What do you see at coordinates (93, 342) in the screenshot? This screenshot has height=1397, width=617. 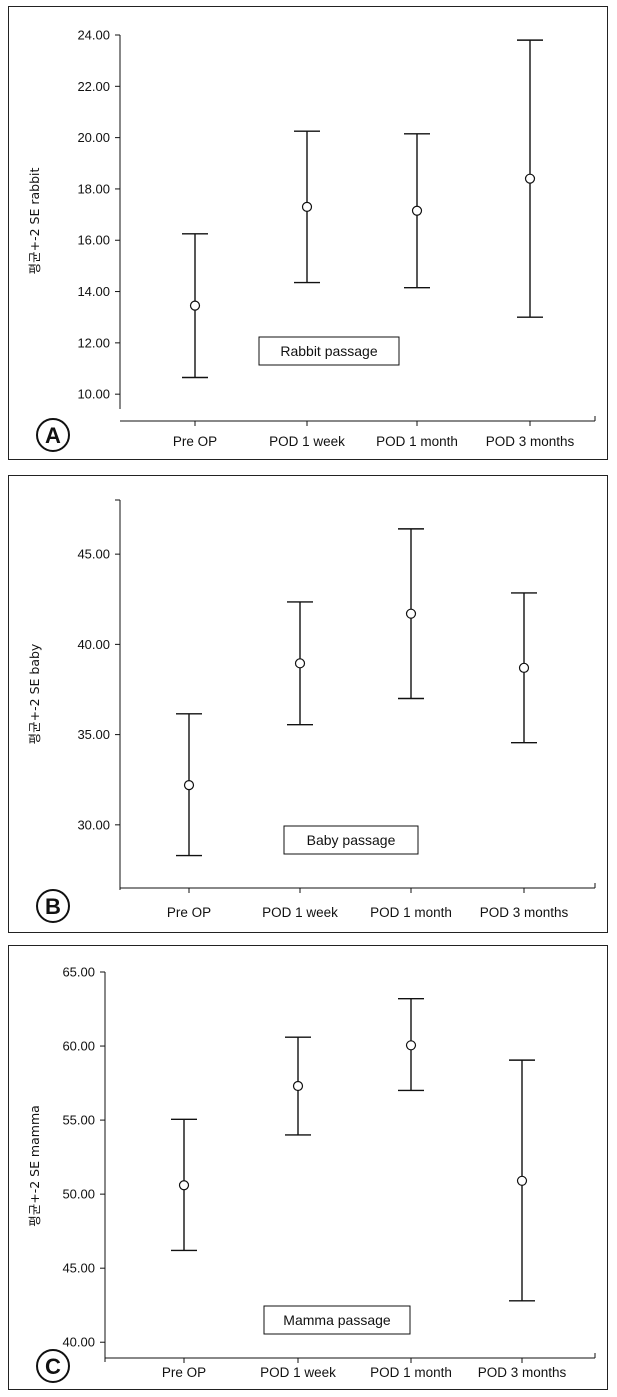 I see `y-tick-label: 12.00` at bounding box center [93, 342].